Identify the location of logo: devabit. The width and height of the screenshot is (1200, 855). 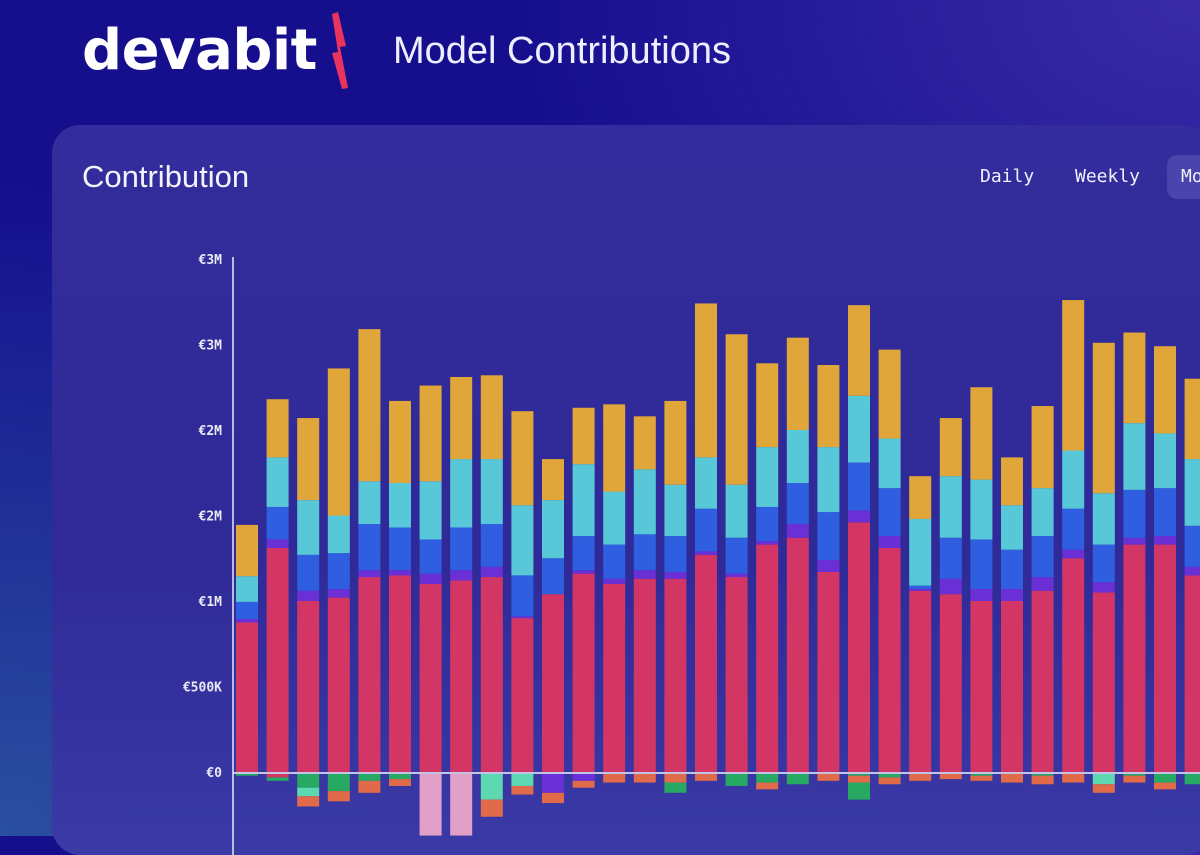
(199, 50).